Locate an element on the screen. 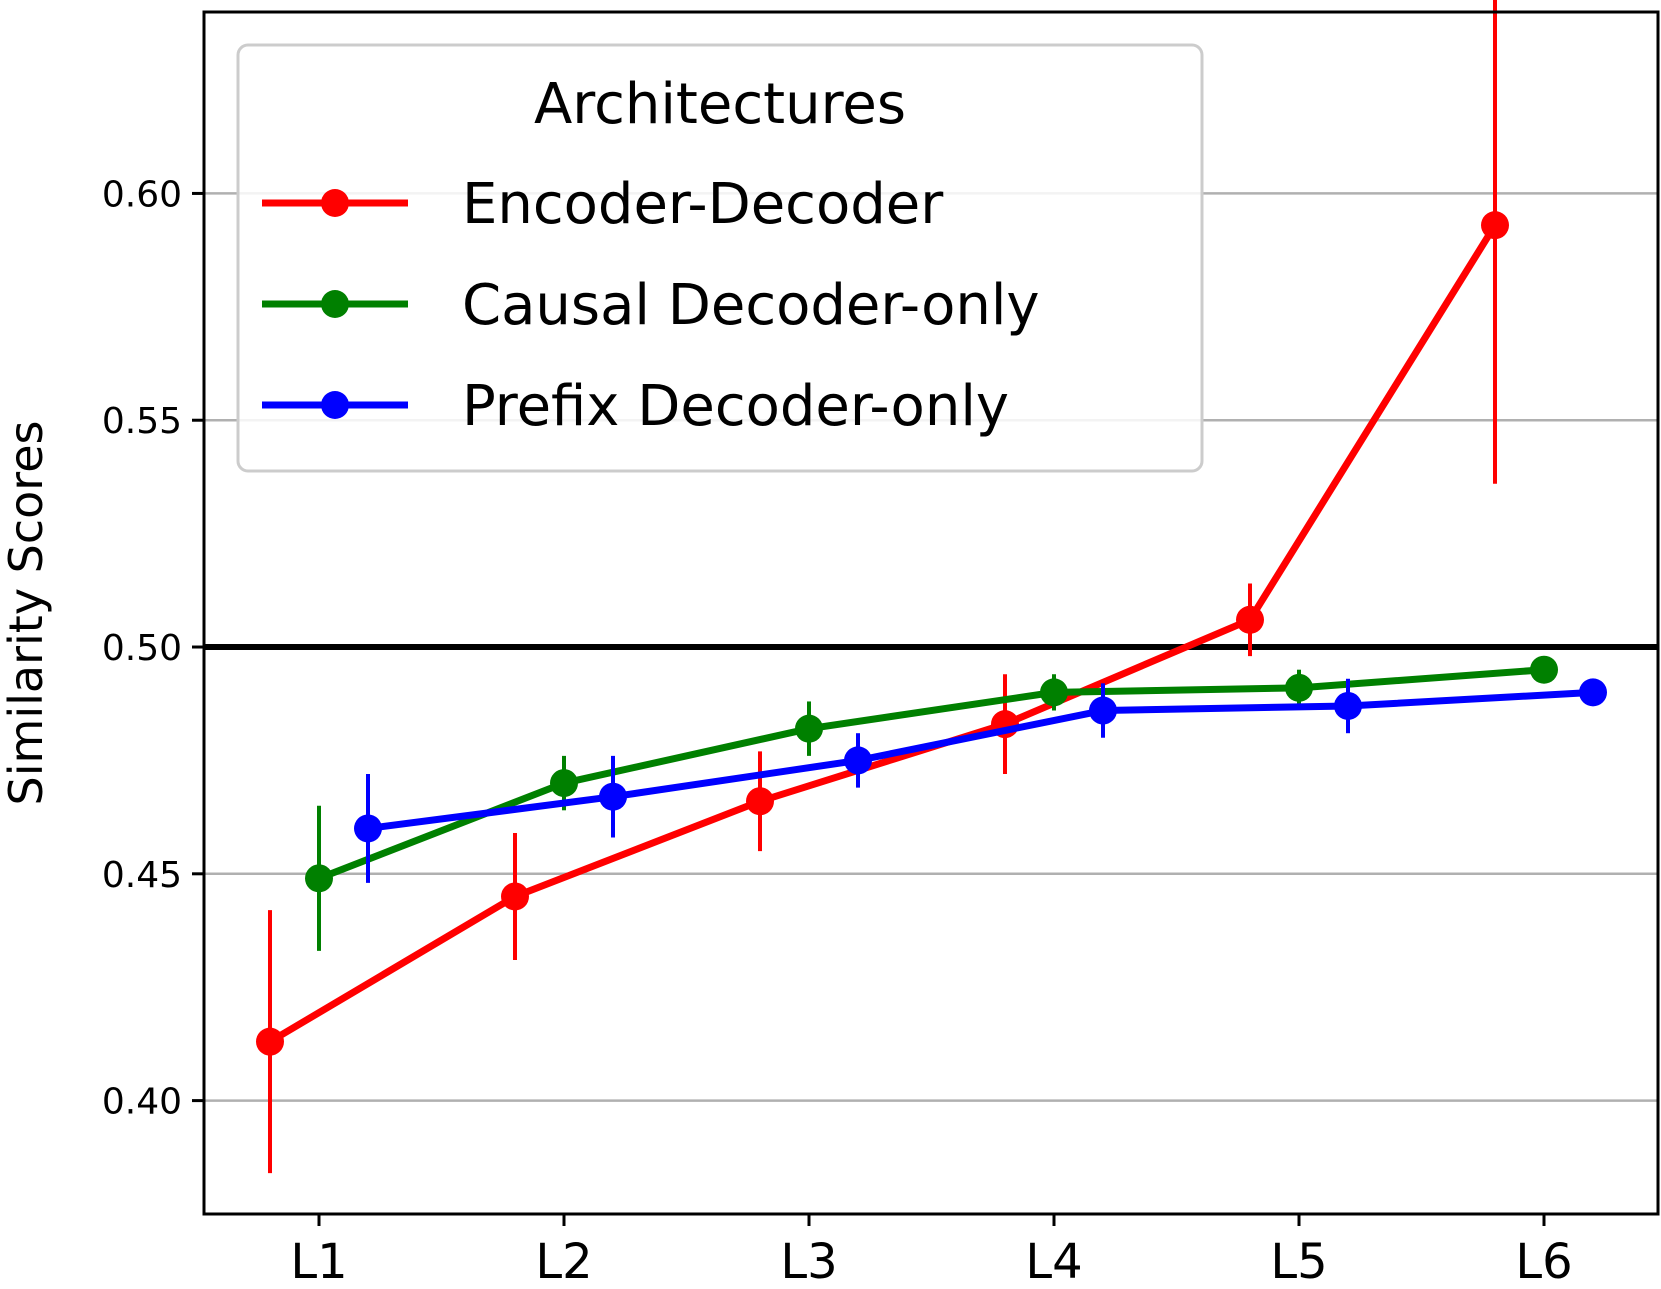  legend-item-encoder-decoder: Encoder-Decoder is located at coordinates (603, 204).